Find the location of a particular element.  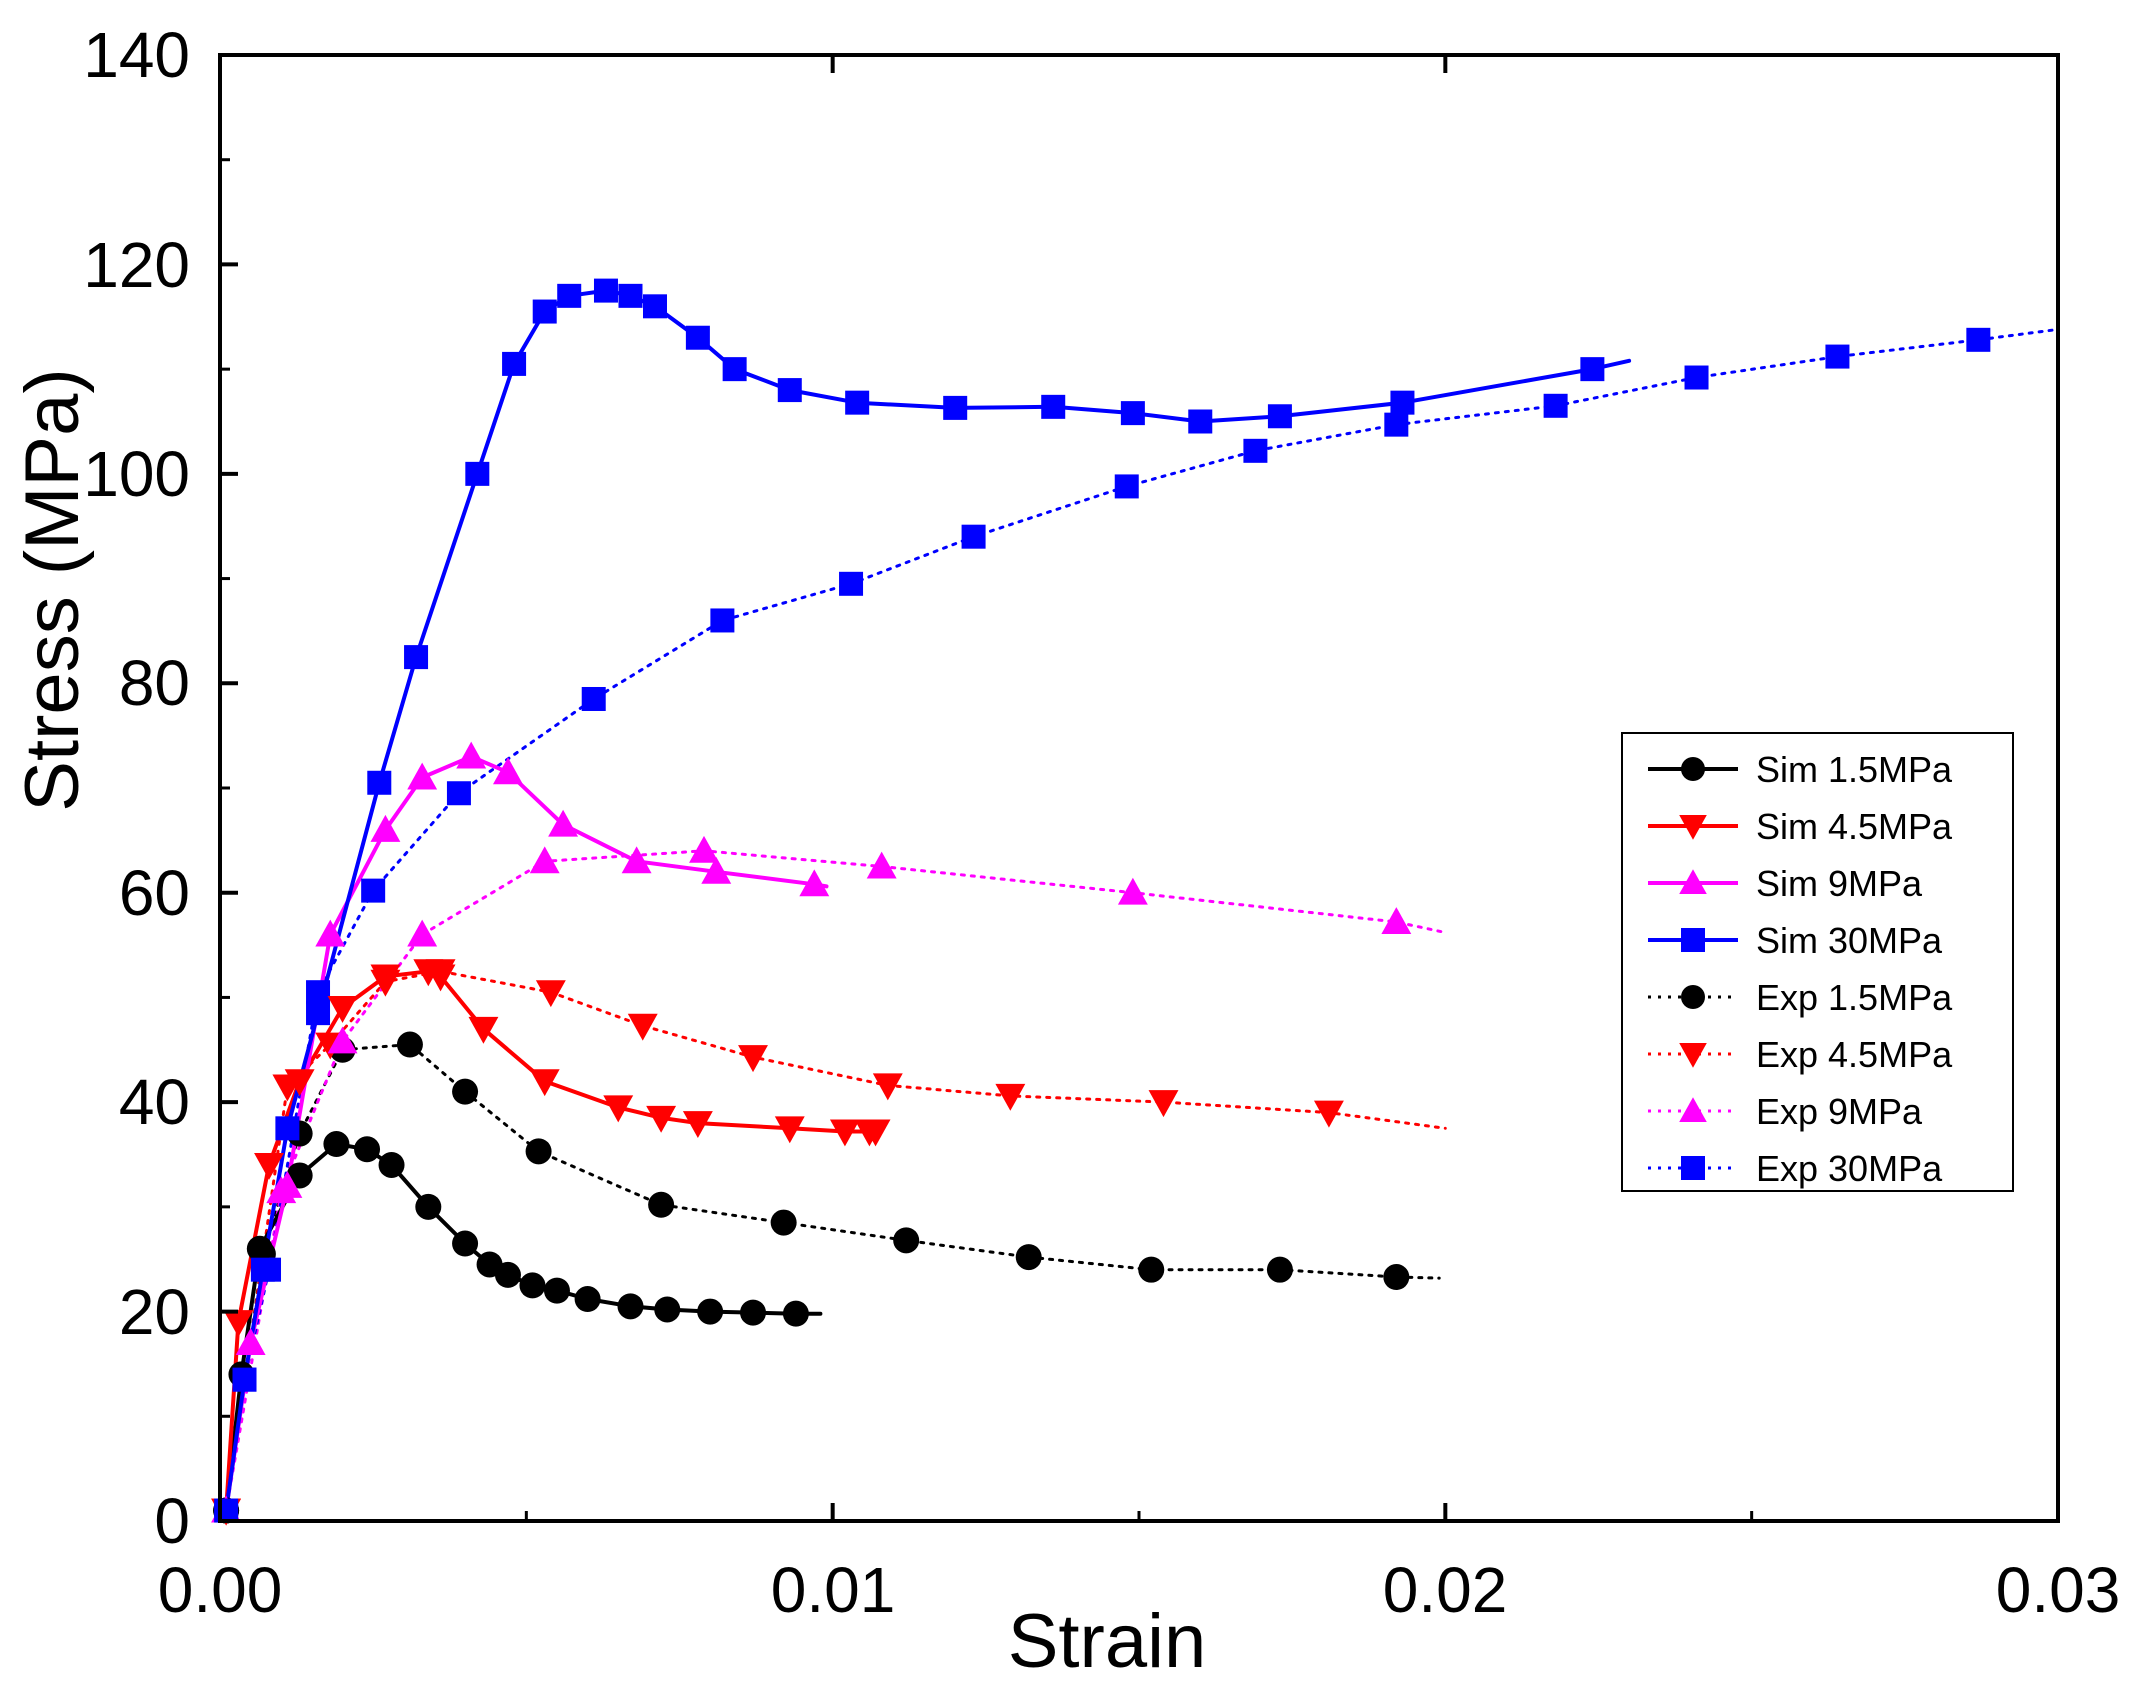

y-tick-label-6: 120 is located at coordinates (136, 265).